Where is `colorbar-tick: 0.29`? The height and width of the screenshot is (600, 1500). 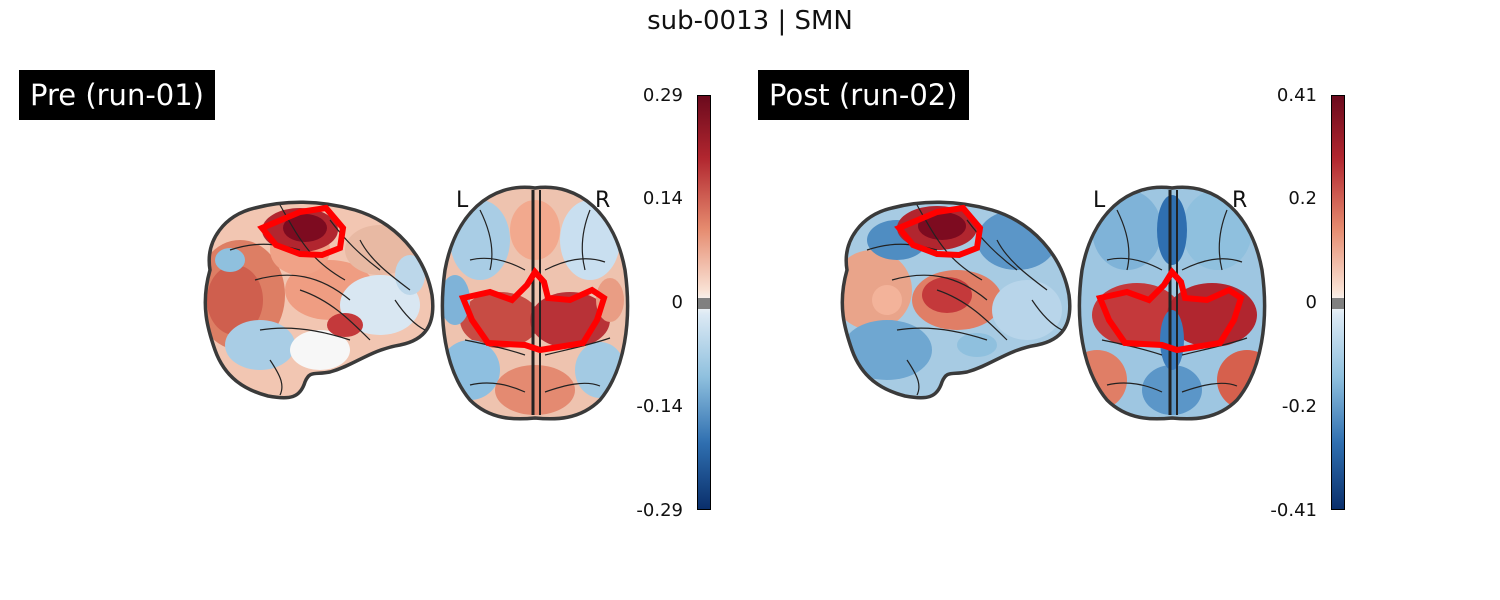
colorbar-tick: 0.29 is located at coordinates (662, 95).